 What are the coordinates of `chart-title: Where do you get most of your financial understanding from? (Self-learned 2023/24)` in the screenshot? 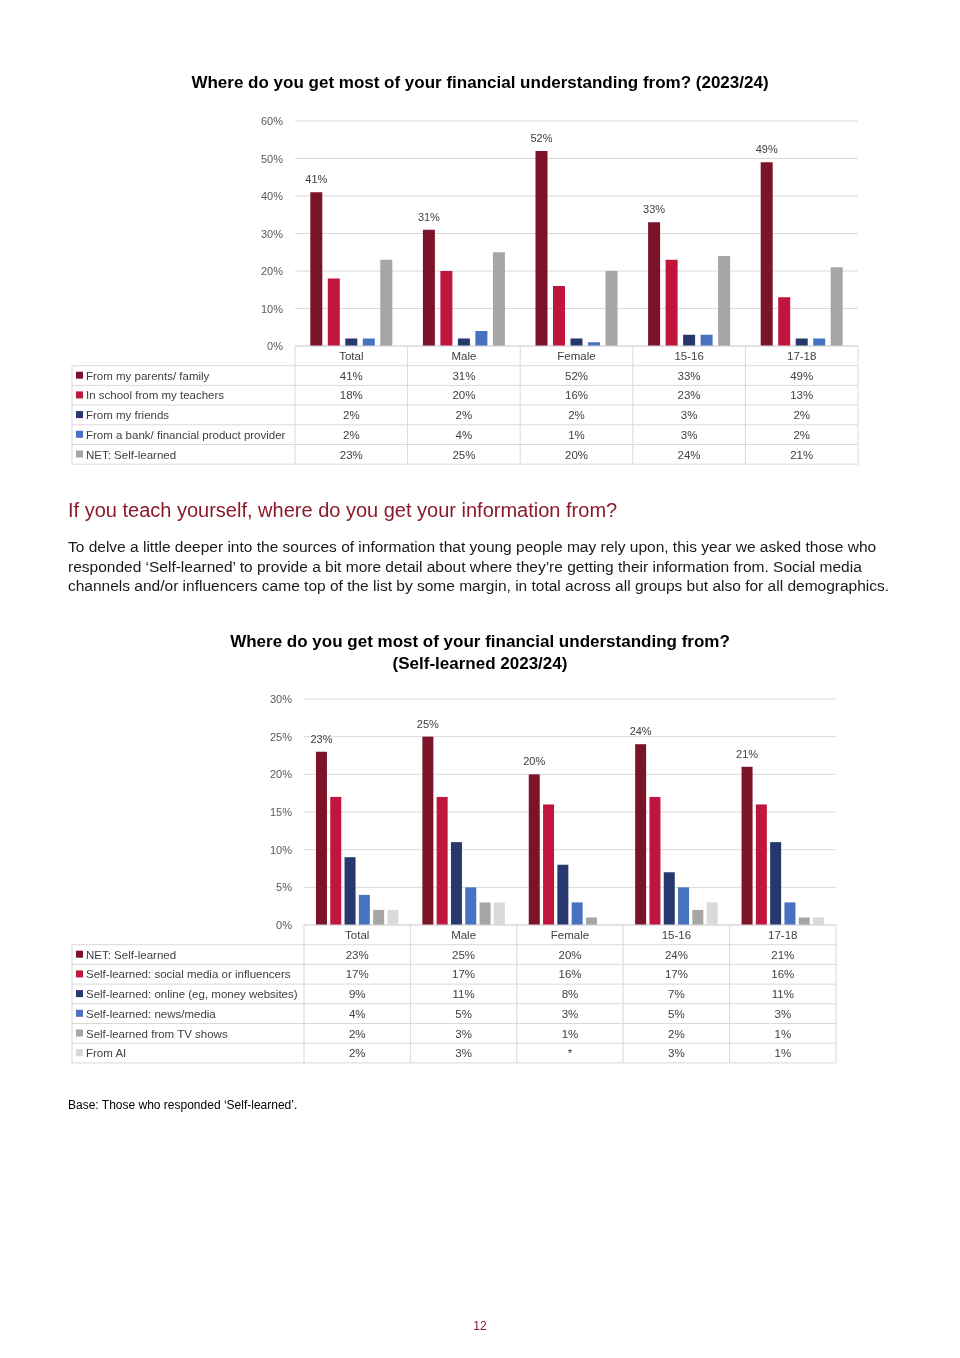 It's located at (480, 652).